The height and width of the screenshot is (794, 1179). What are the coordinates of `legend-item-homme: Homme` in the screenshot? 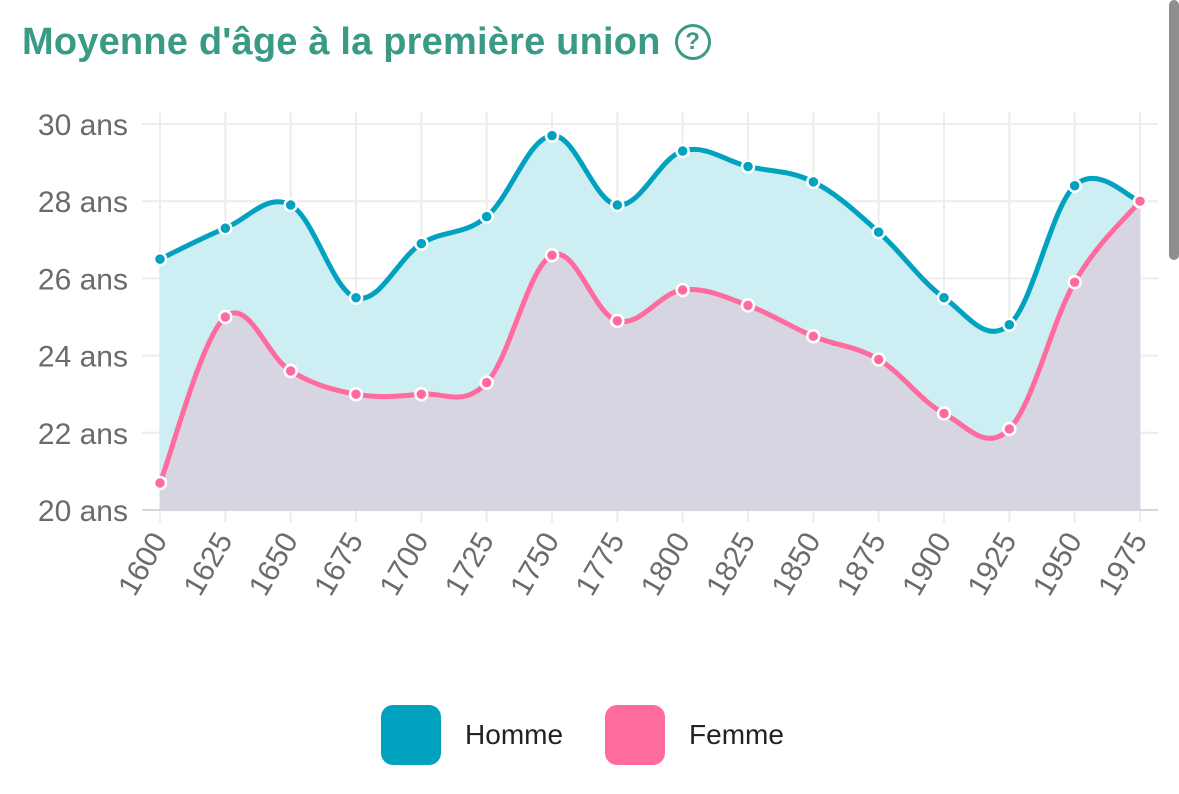 It's located at (479, 735).